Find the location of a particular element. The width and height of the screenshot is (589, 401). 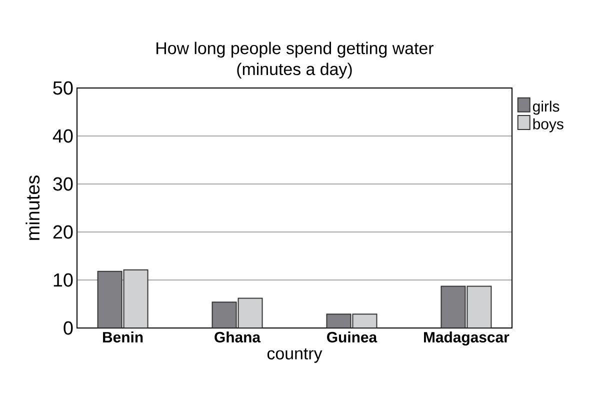

y-tick-label: 50 is located at coordinates (63, 88).